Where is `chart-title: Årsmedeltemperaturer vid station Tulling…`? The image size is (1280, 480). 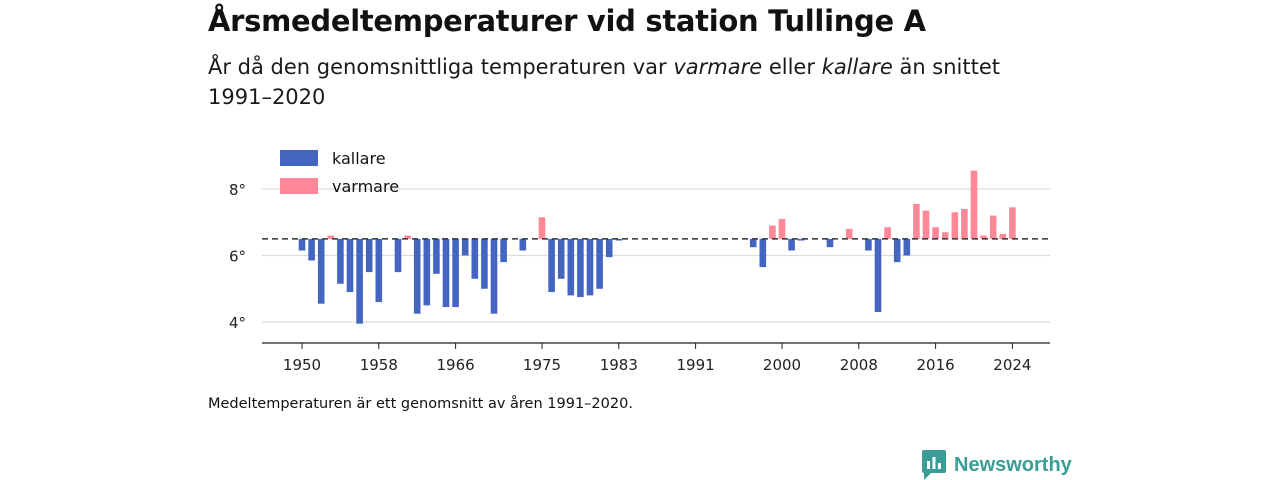 chart-title: Årsmedeltemperaturer vid station Tulling… is located at coordinates (567, 21).